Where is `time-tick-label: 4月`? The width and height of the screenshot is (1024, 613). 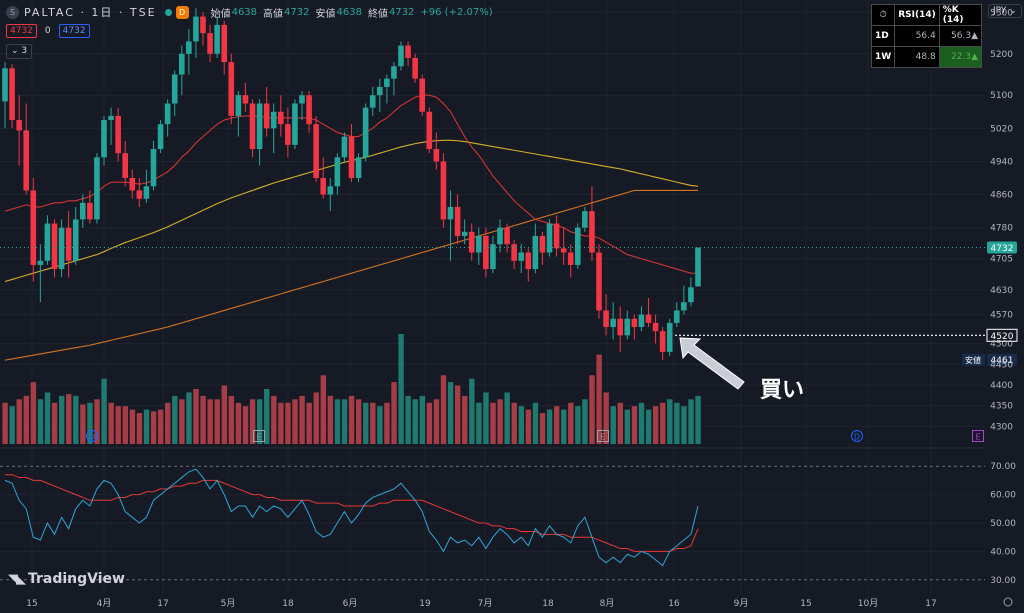
time-tick-label: 4月 is located at coordinates (104, 603).